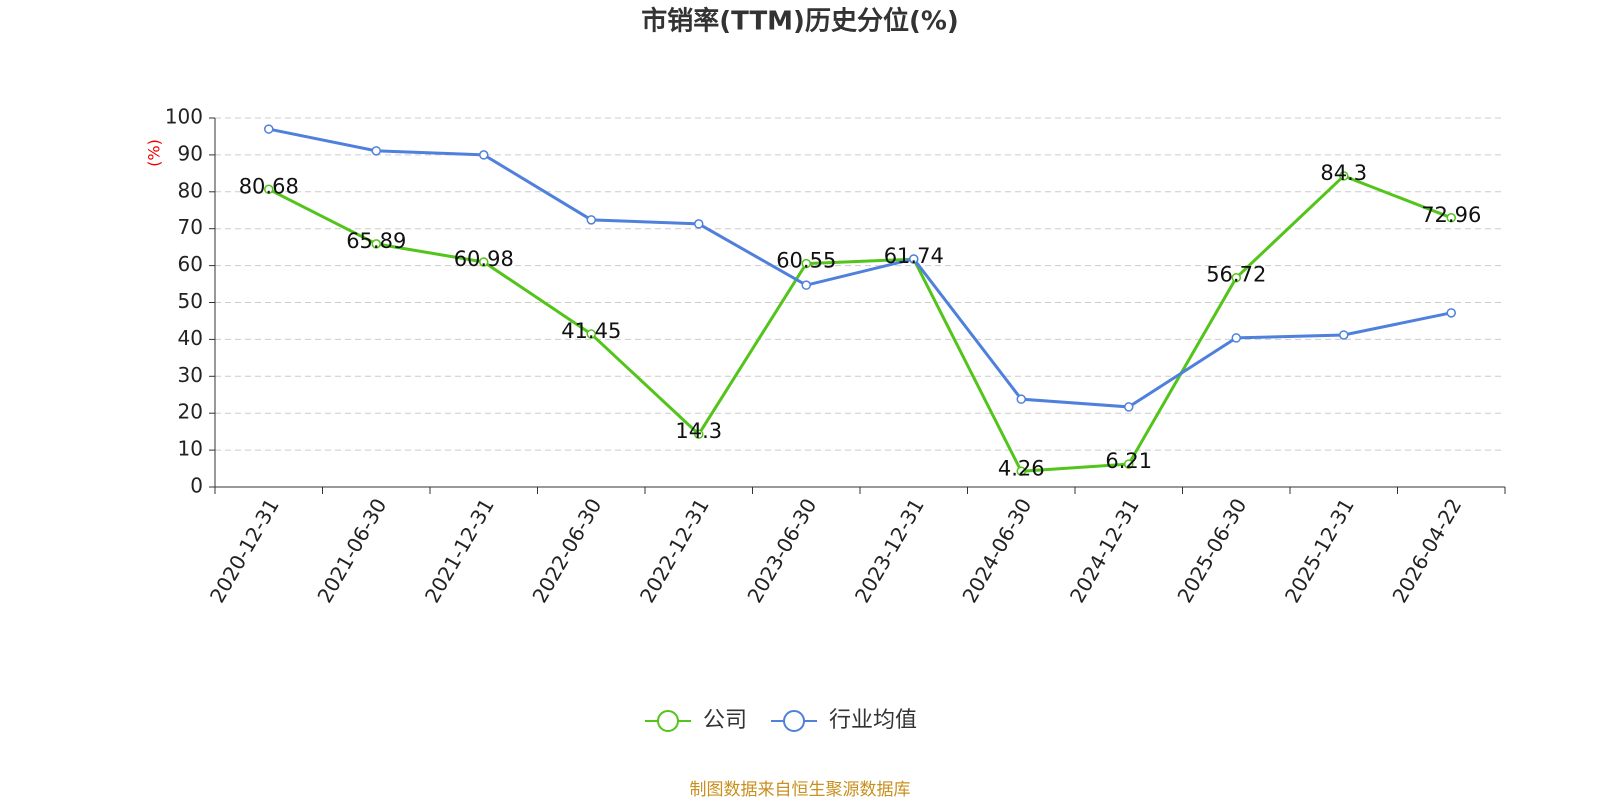 This screenshot has width=1600, height=800. Describe the element at coordinates (1104, 550) in the screenshot. I see `x-tick-label: 2024-12-31` at that location.